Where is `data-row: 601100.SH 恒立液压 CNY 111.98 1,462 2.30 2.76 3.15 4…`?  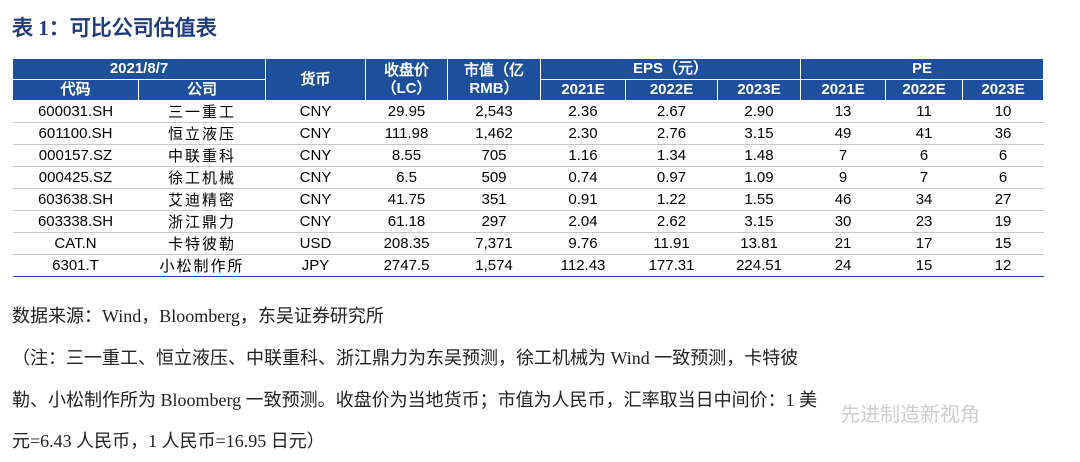
data-row: 601100.SH 恒立液压 CNY 111.98 1,462 2.30 2.76 3.15 4… is located at coordinates (528, 133).